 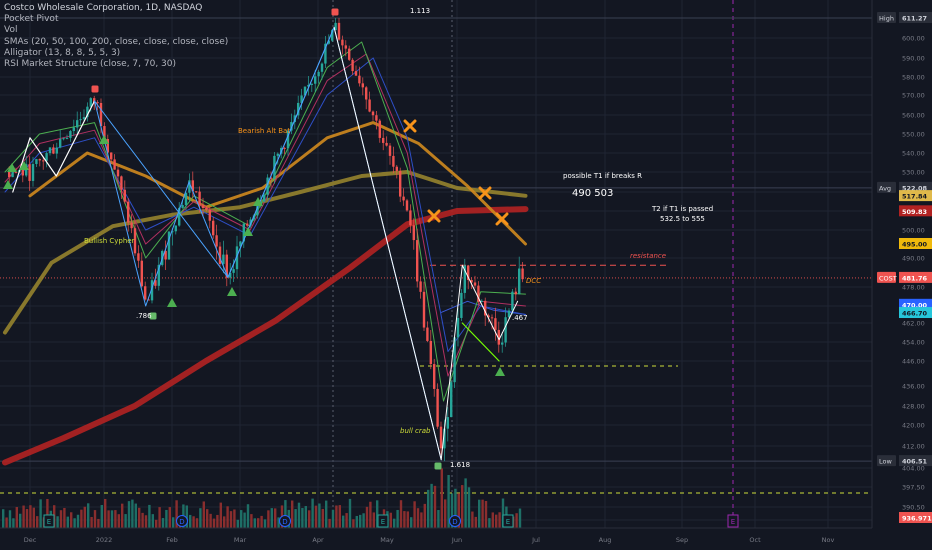 I want to click on price-badge-bg, so click(x=915, y=517).